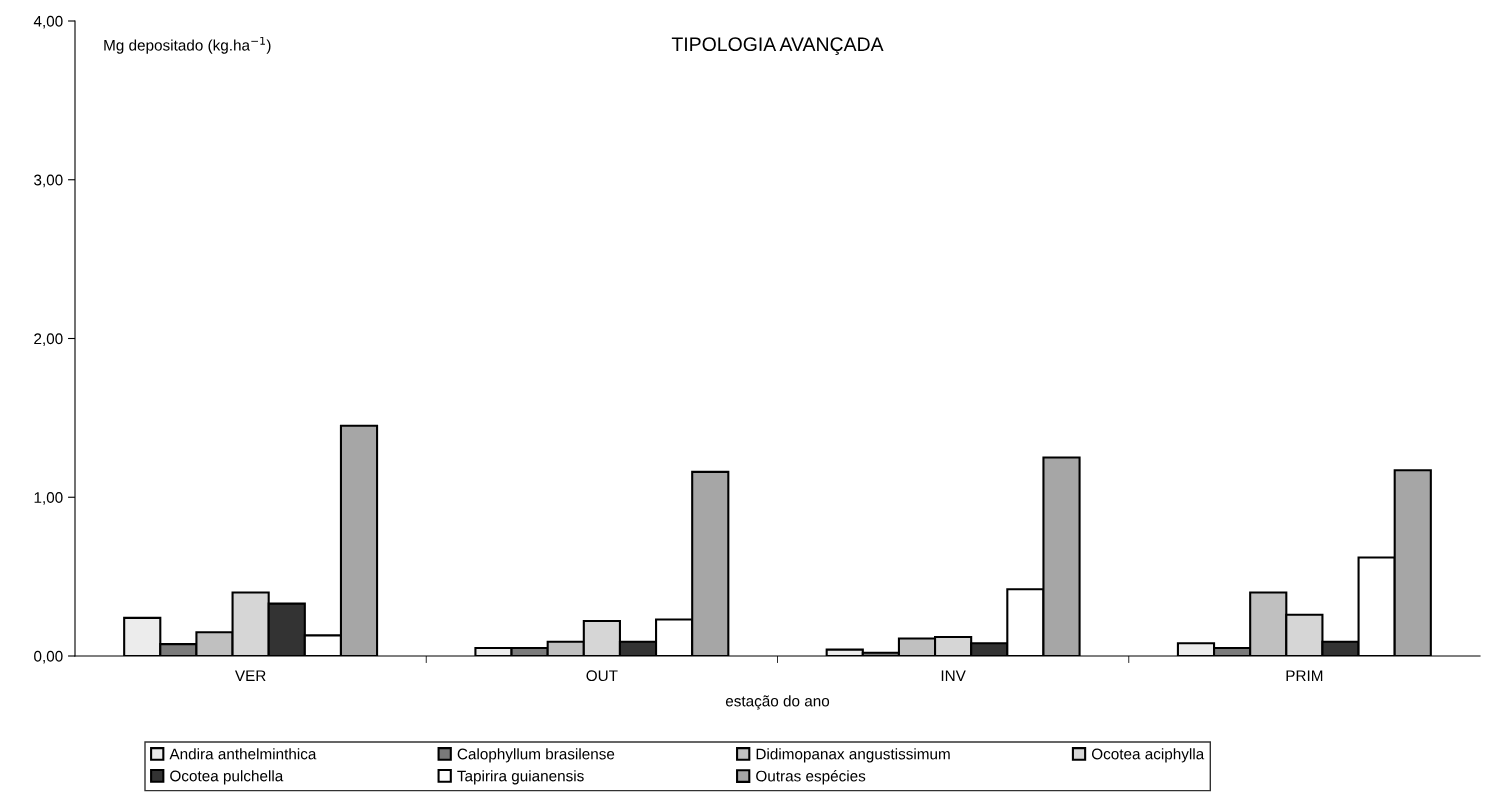 The height and width of the screenshot is (808, 1489). I want to click on legend-label: Ocotea pulchella, so click(227, 777).